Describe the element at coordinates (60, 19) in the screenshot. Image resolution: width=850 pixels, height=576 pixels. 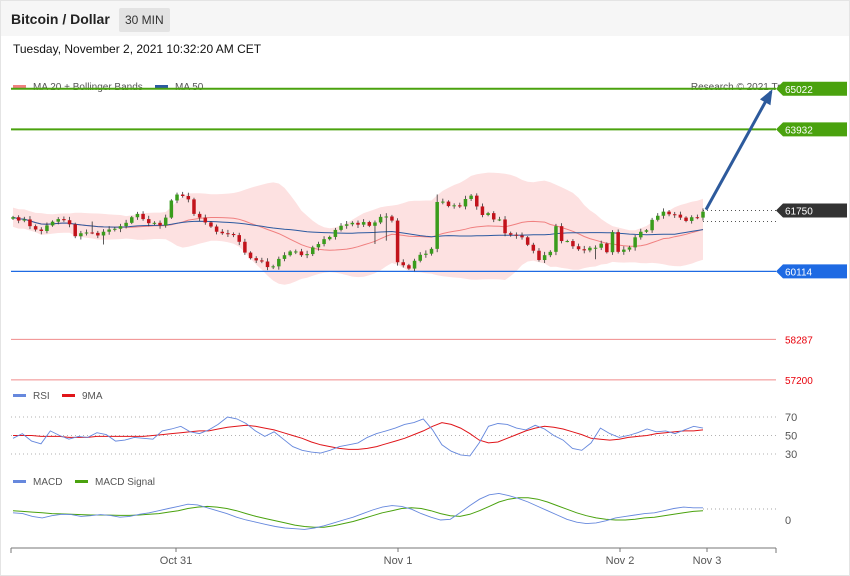
I see `instrument-title: Bitcoin / Dollar` at that location.